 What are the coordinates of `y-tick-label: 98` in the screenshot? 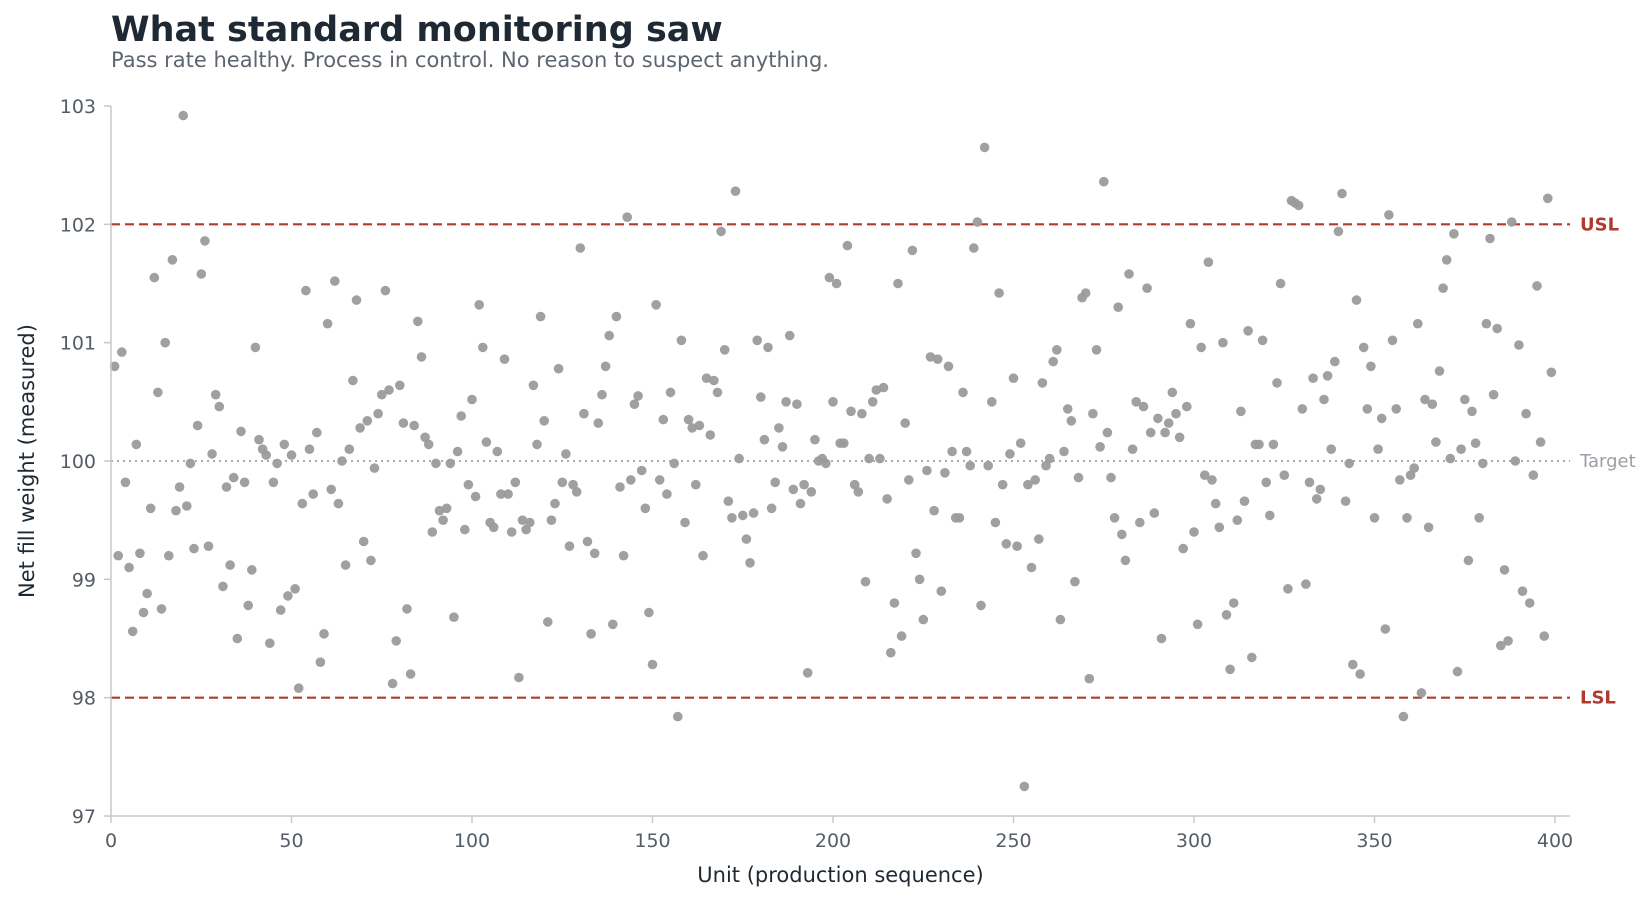 It's located at (84, 699).